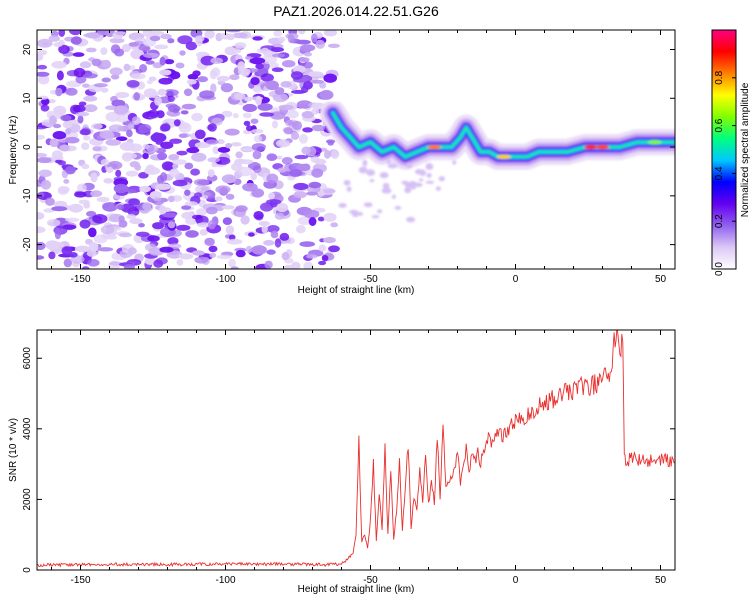  I want to click on x-tick-label: -150, so click(80, 580).